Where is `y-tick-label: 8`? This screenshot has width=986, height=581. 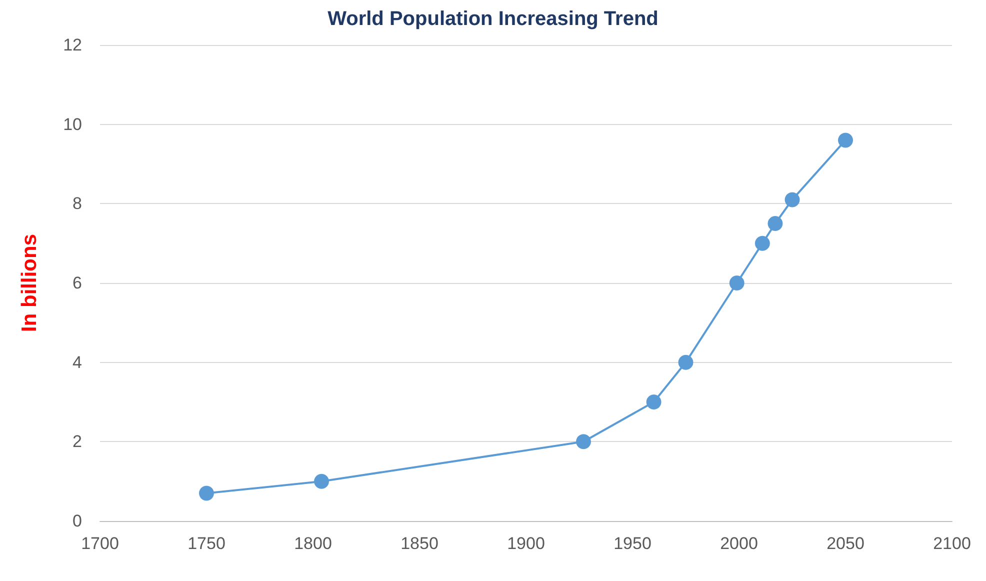 y-tick-label: 8 is located at coordinates (77, 204).